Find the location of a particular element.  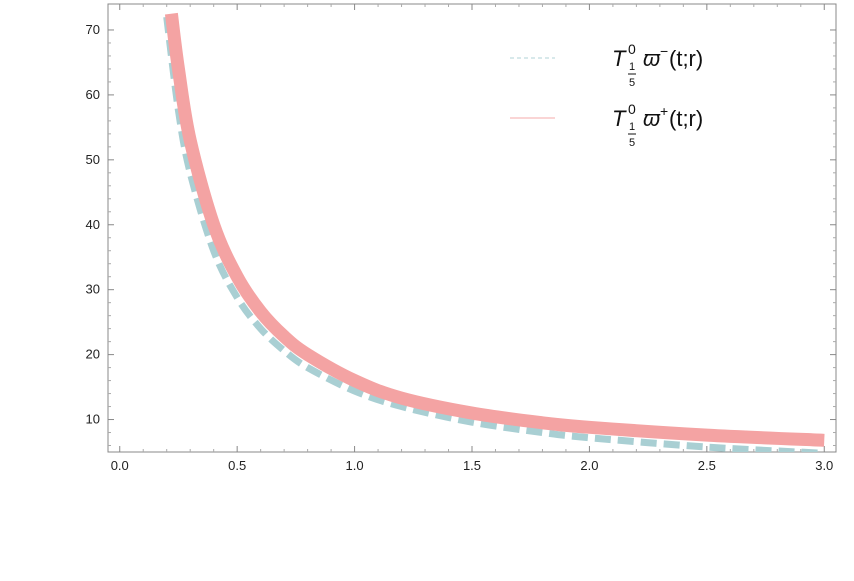

y-tick-label: 50 is located at coordinates (93, 159).